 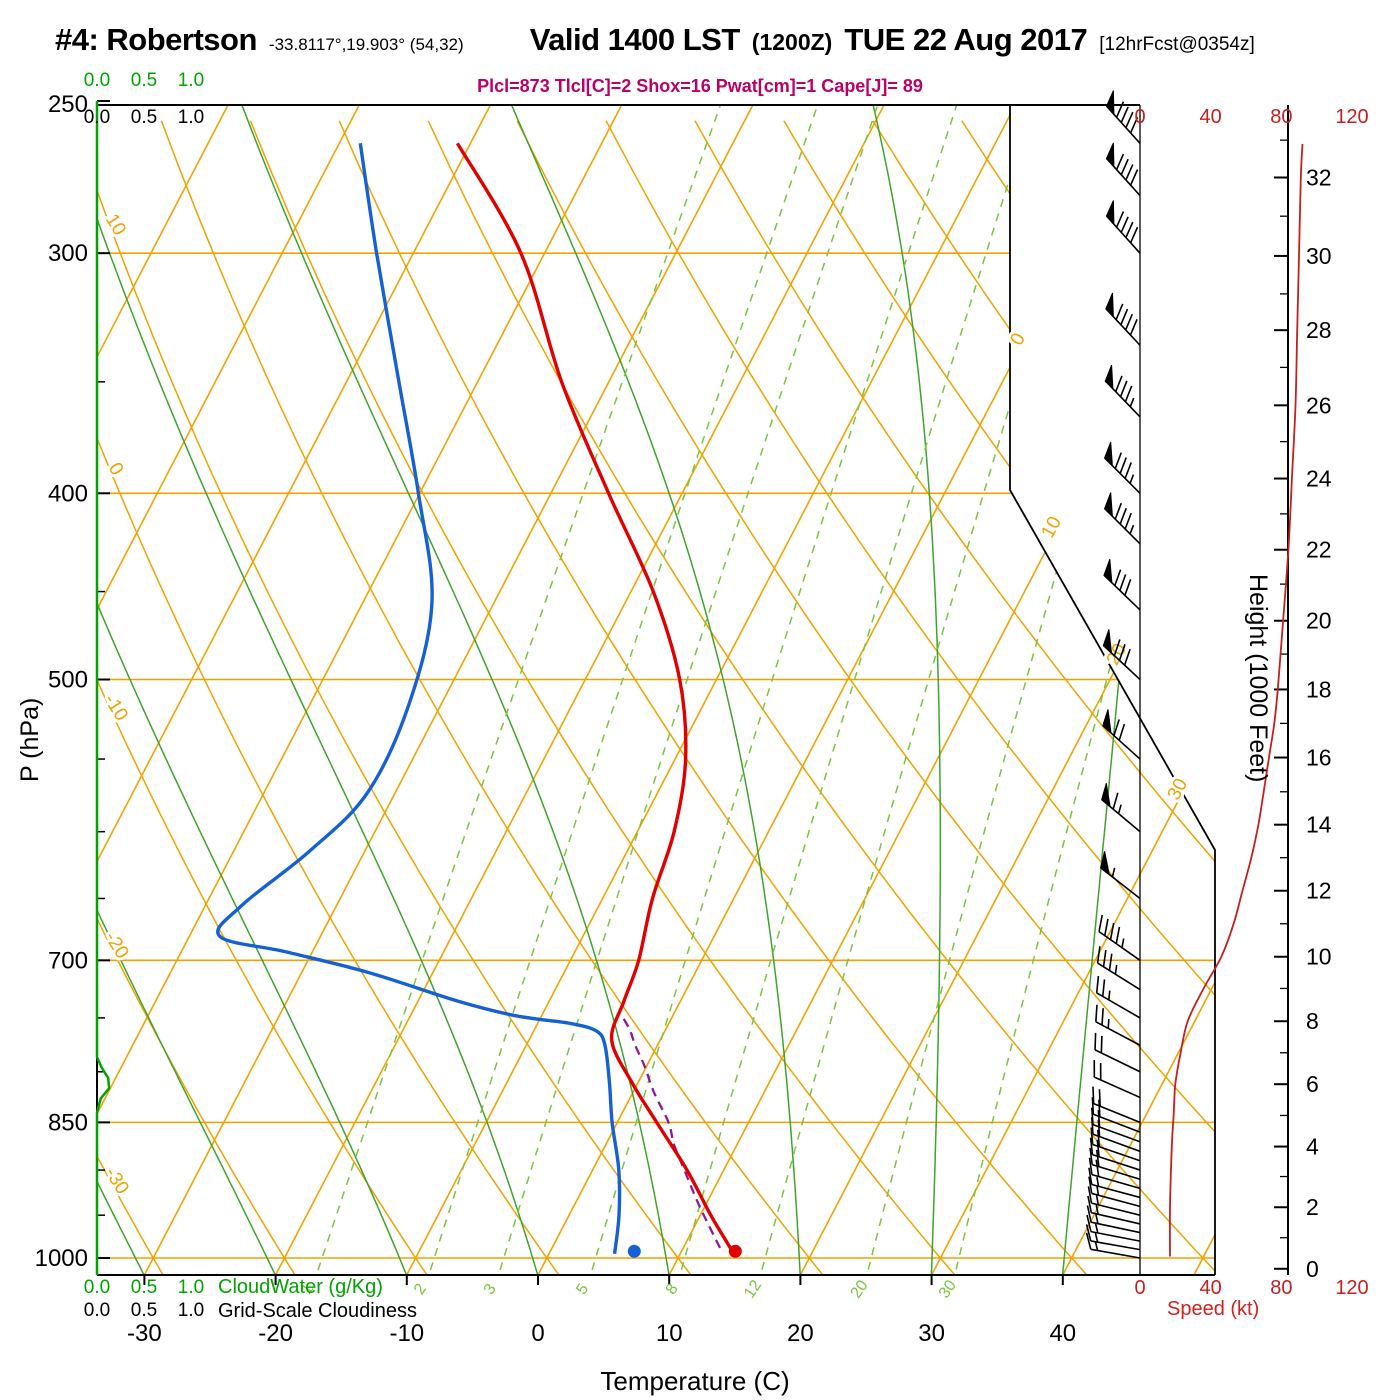 I want to click on speed-tick-label: 80, so click(x=1281, y=117).